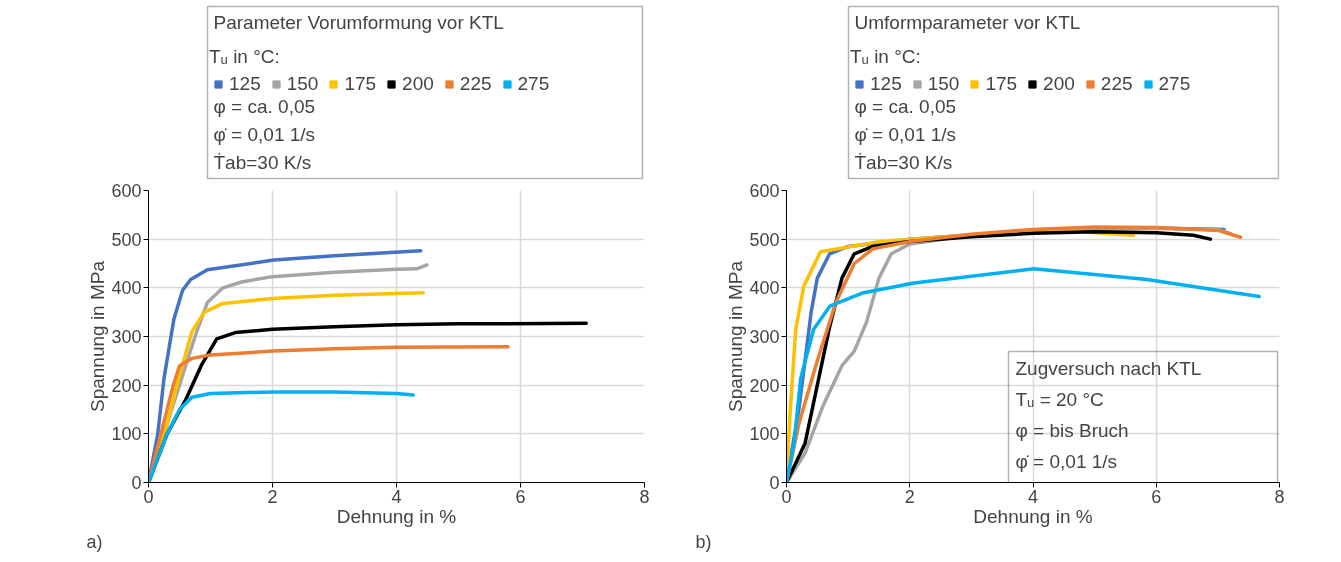  What do you see at coordinates (1108, 368) in the screenshot?
I see `annotation: Zugversuch nach KTL` at bounding box center [1108, 368].